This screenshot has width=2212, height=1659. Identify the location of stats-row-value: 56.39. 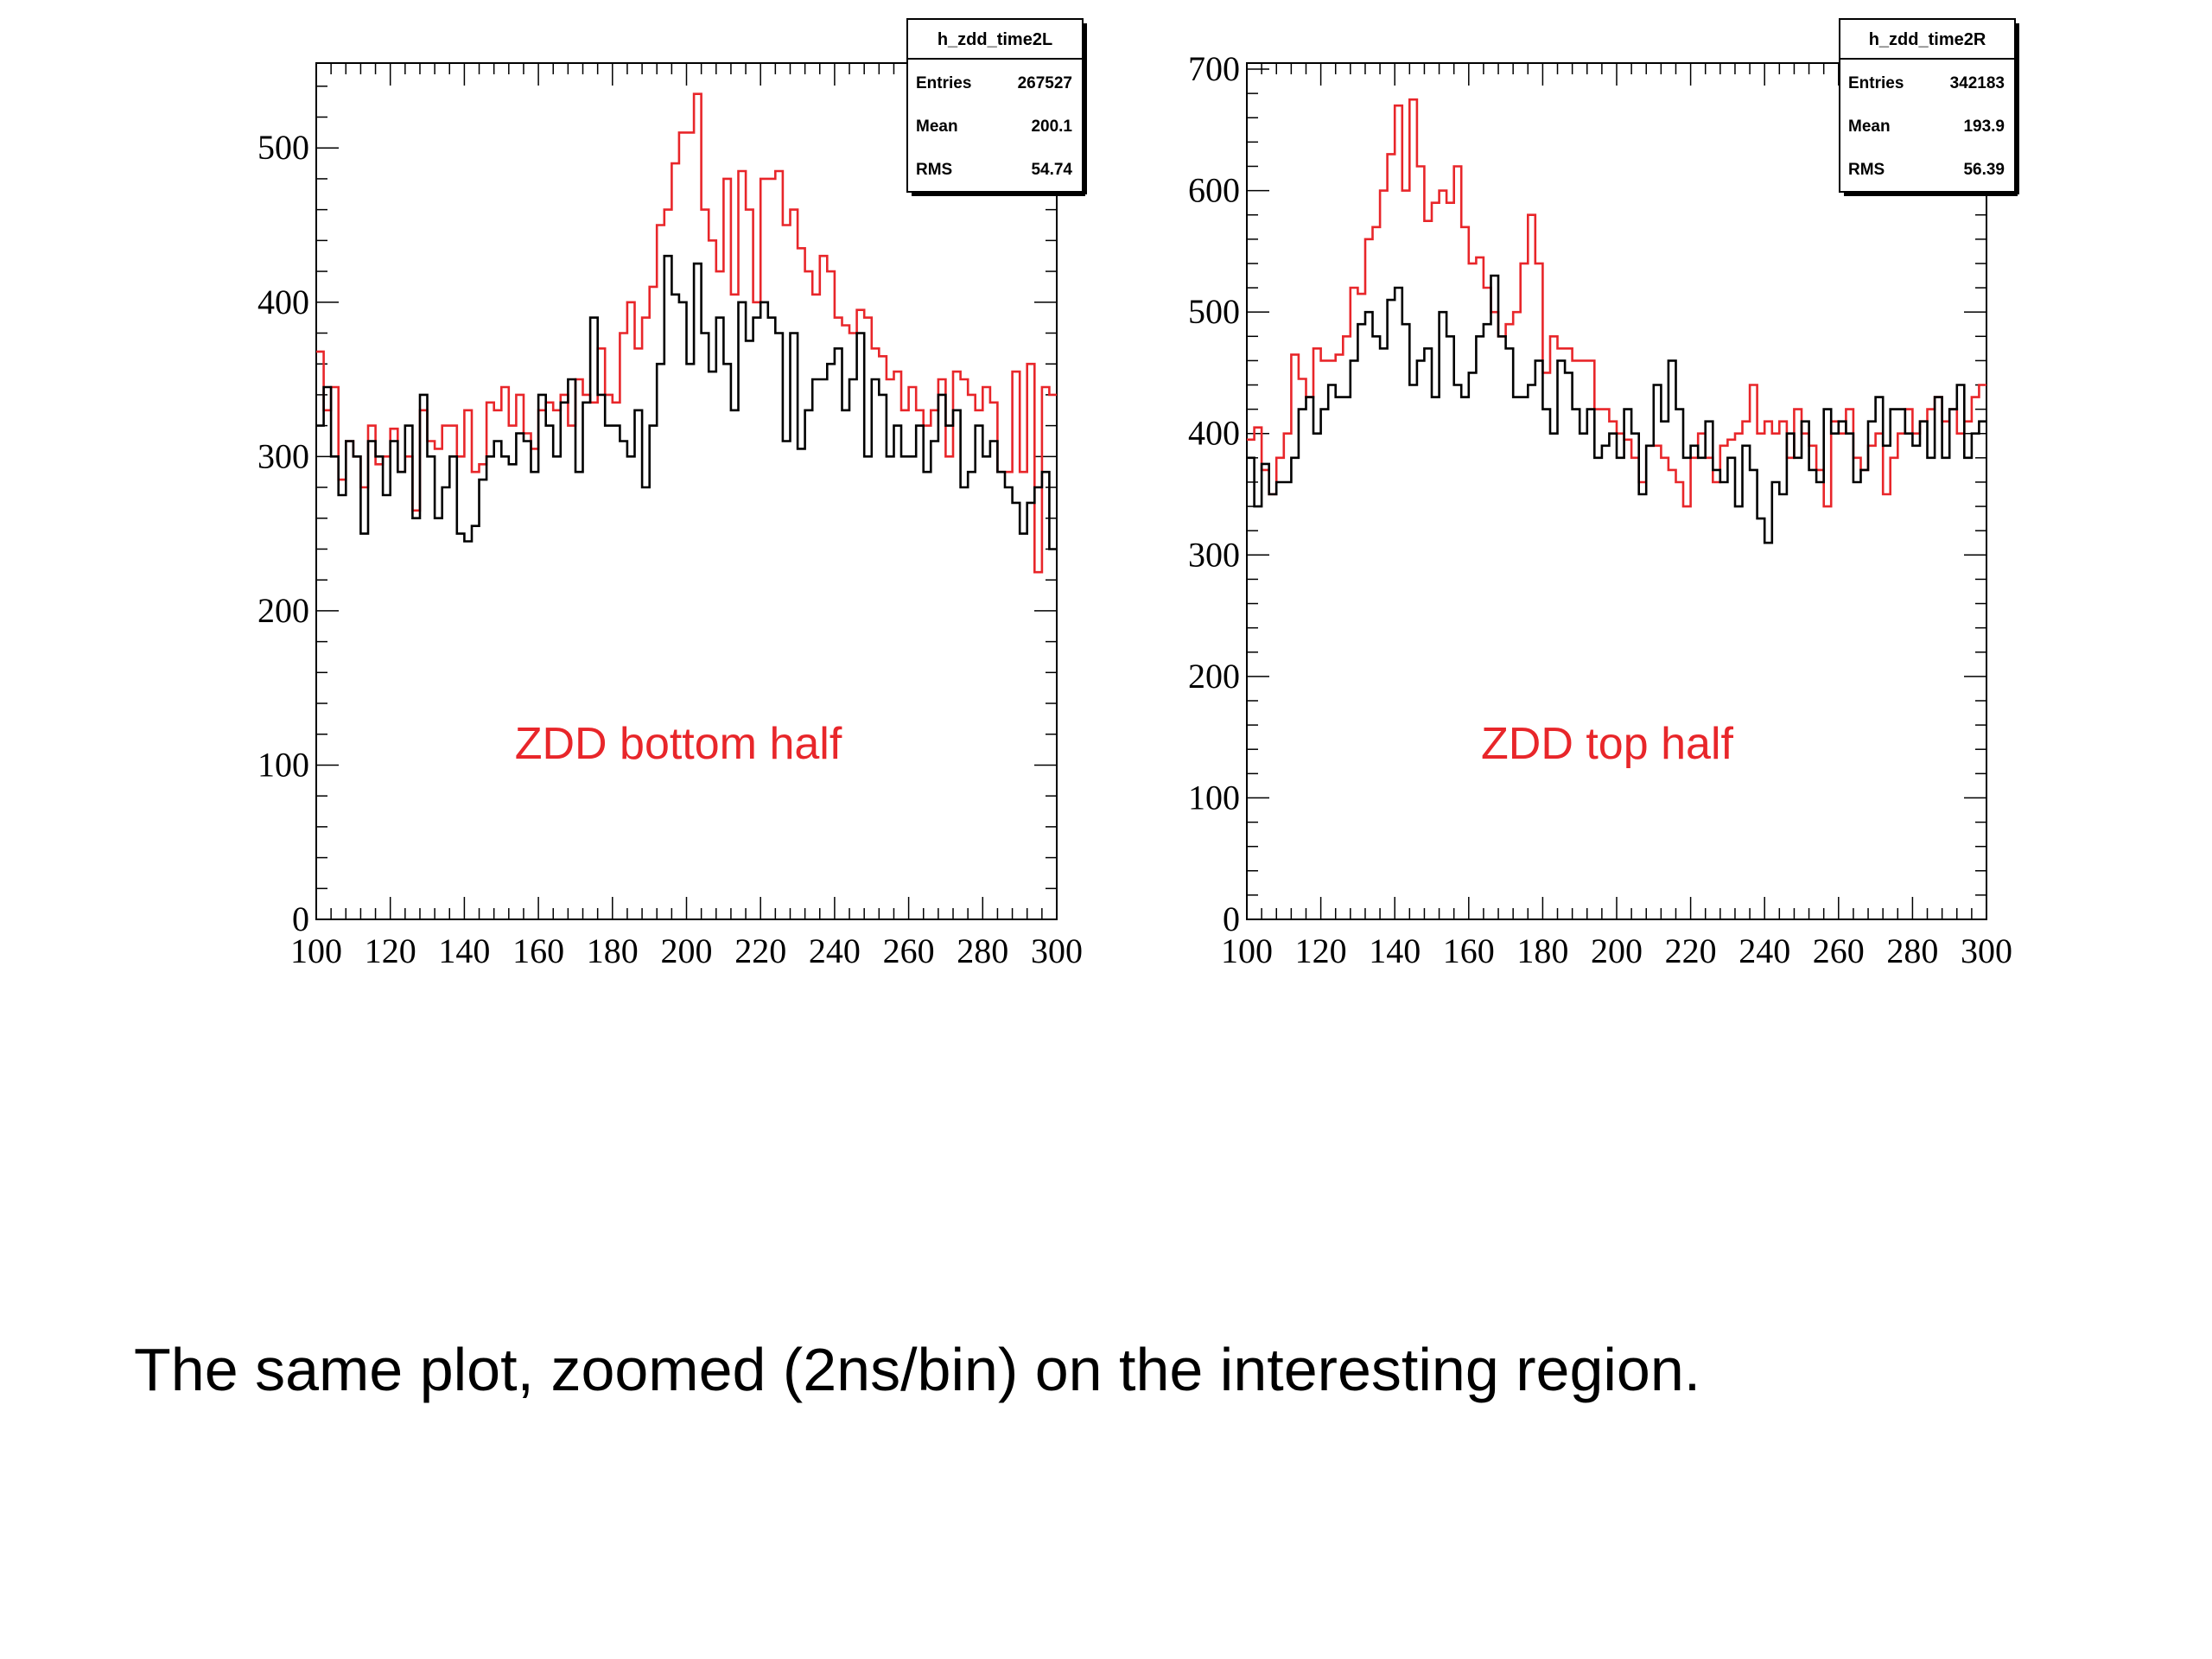
(1984, 170).